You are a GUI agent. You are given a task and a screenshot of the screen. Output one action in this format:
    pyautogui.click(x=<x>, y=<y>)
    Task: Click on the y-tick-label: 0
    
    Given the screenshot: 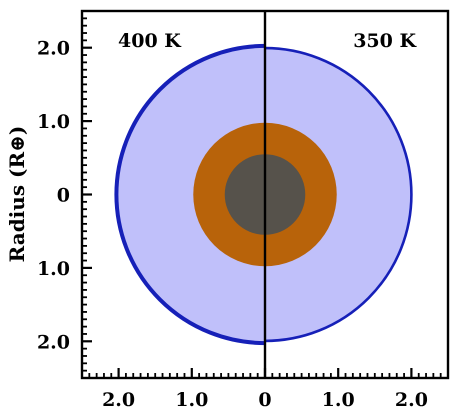 What is the action you would take?
    pyautogui.click(x=63, y=196)
    